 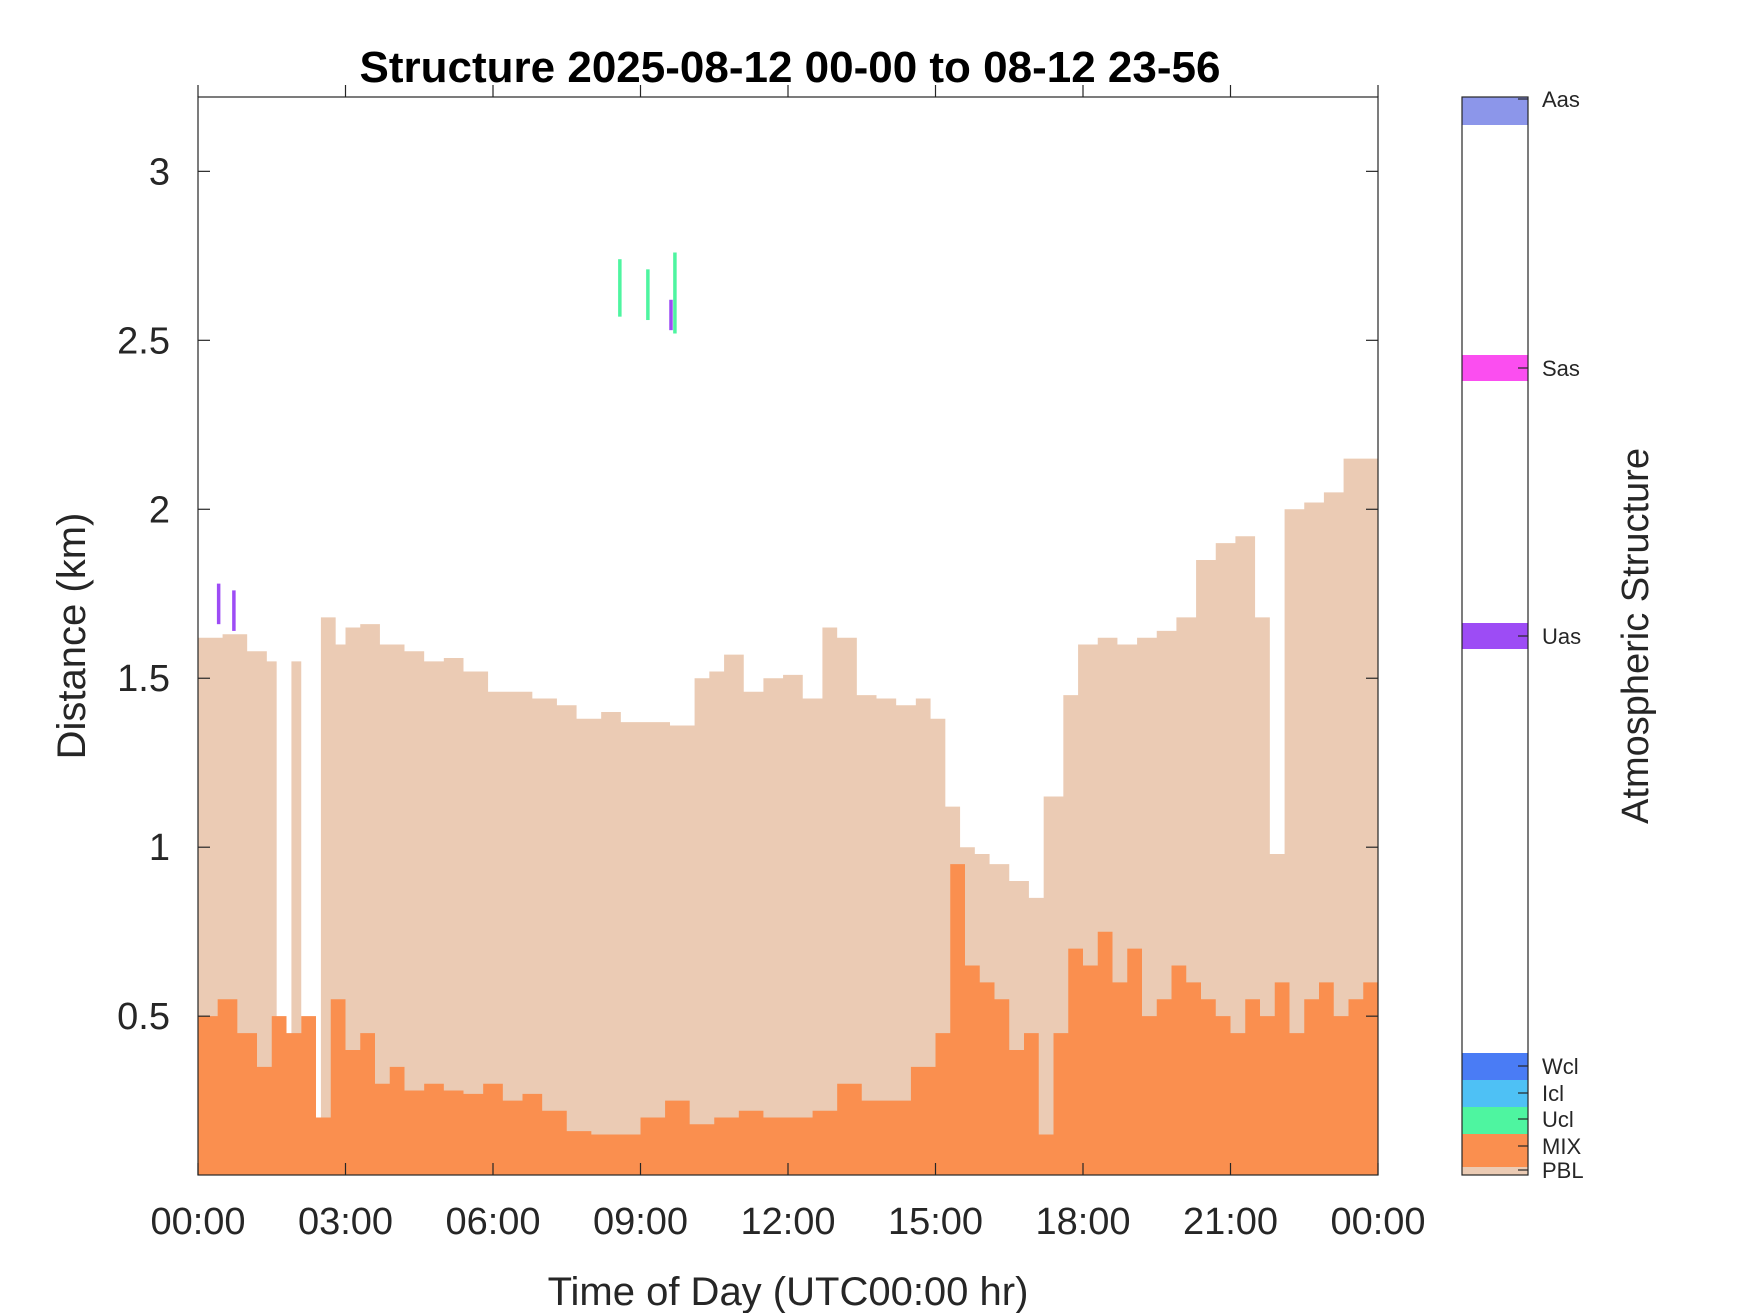 I want to click on colorbar-title: Atmospheric Structure, so click(x=1636, y=636).